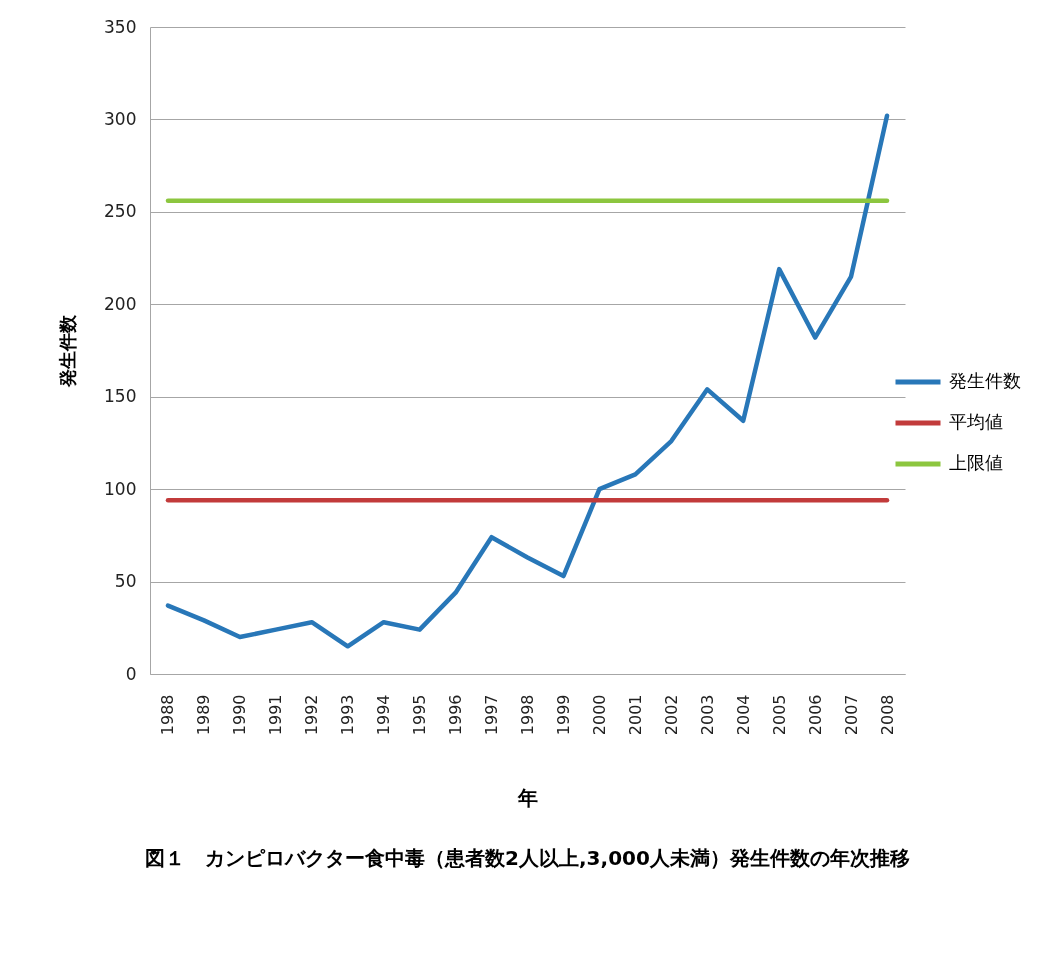 The image size is (1063, 980). I want to click on x-tick-label: 2000, so click(599, 715).